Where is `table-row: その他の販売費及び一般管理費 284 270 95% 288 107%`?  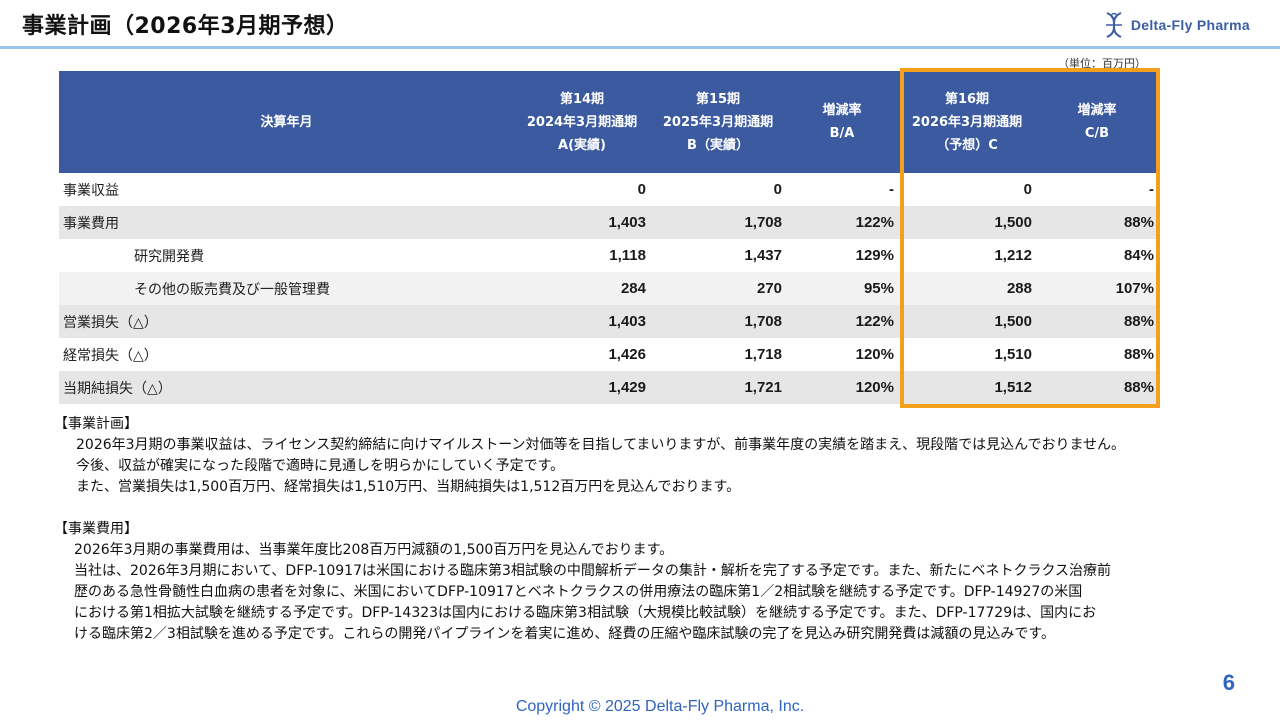
table-row: その他の販売費及び一般管理費 284 270 95% 288 107% is located at coordinates (608, 288).